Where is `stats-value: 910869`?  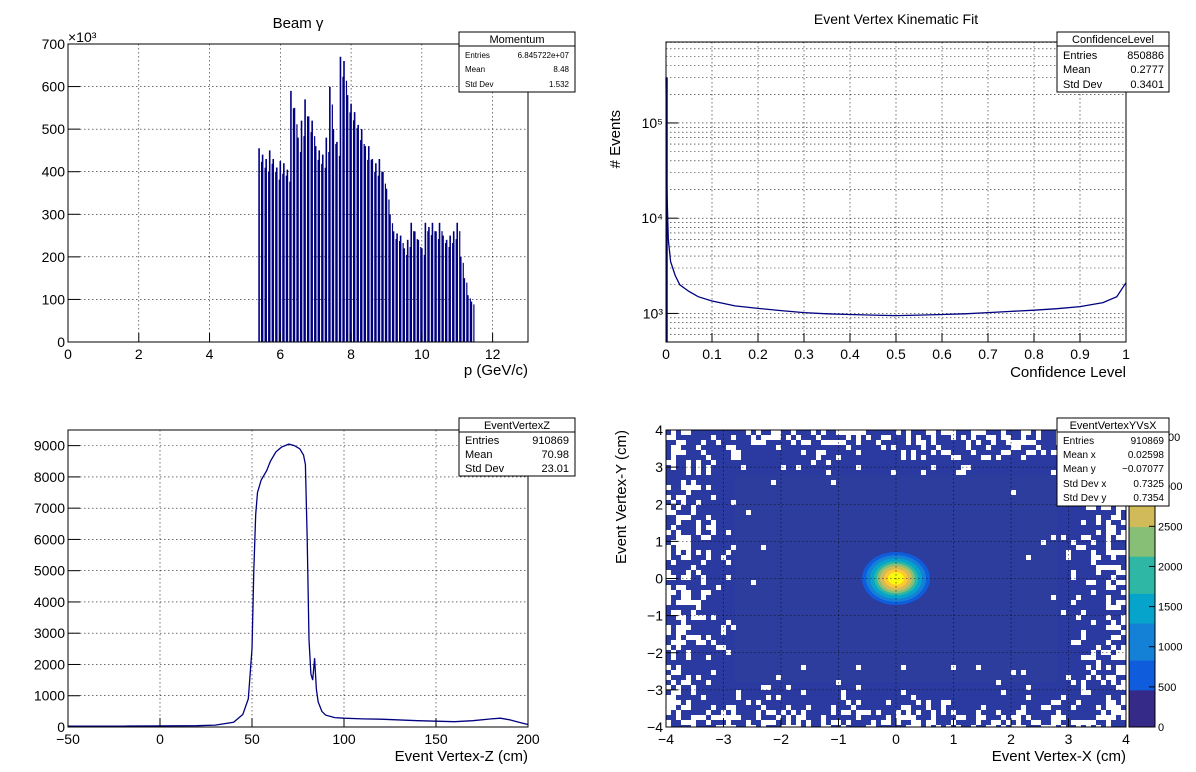 stats-value: 910869 is located at coordinates (1148, 441).